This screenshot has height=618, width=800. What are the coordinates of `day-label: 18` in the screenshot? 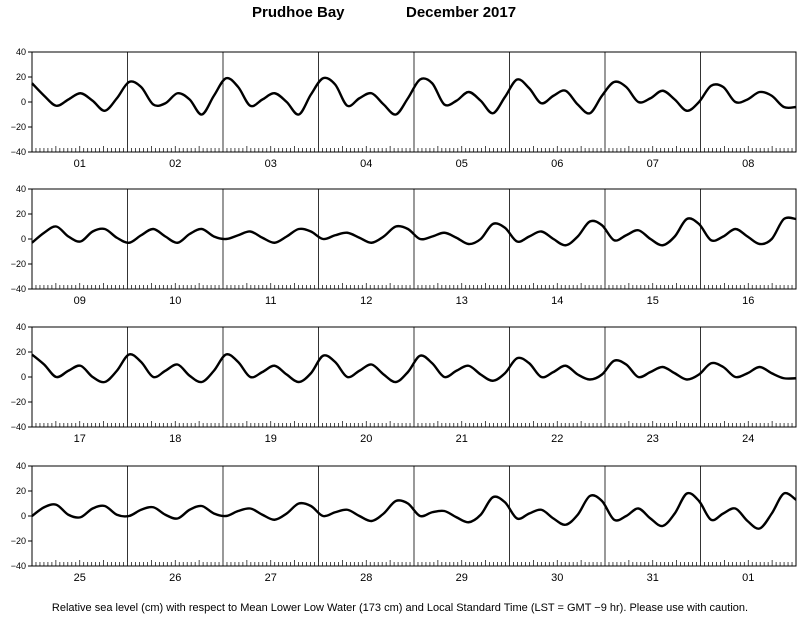 It's located at (175, 439).